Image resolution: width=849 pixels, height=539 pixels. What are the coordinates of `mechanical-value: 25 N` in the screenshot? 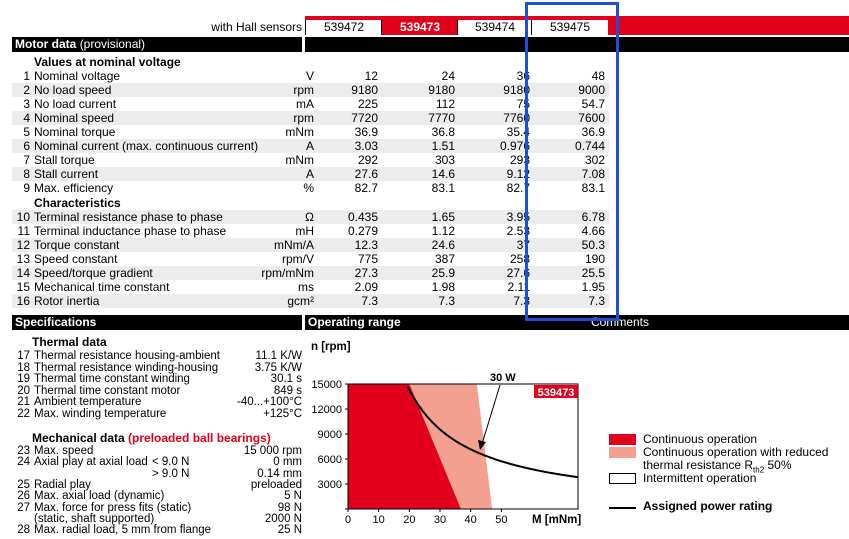 It's located at (289, 530).